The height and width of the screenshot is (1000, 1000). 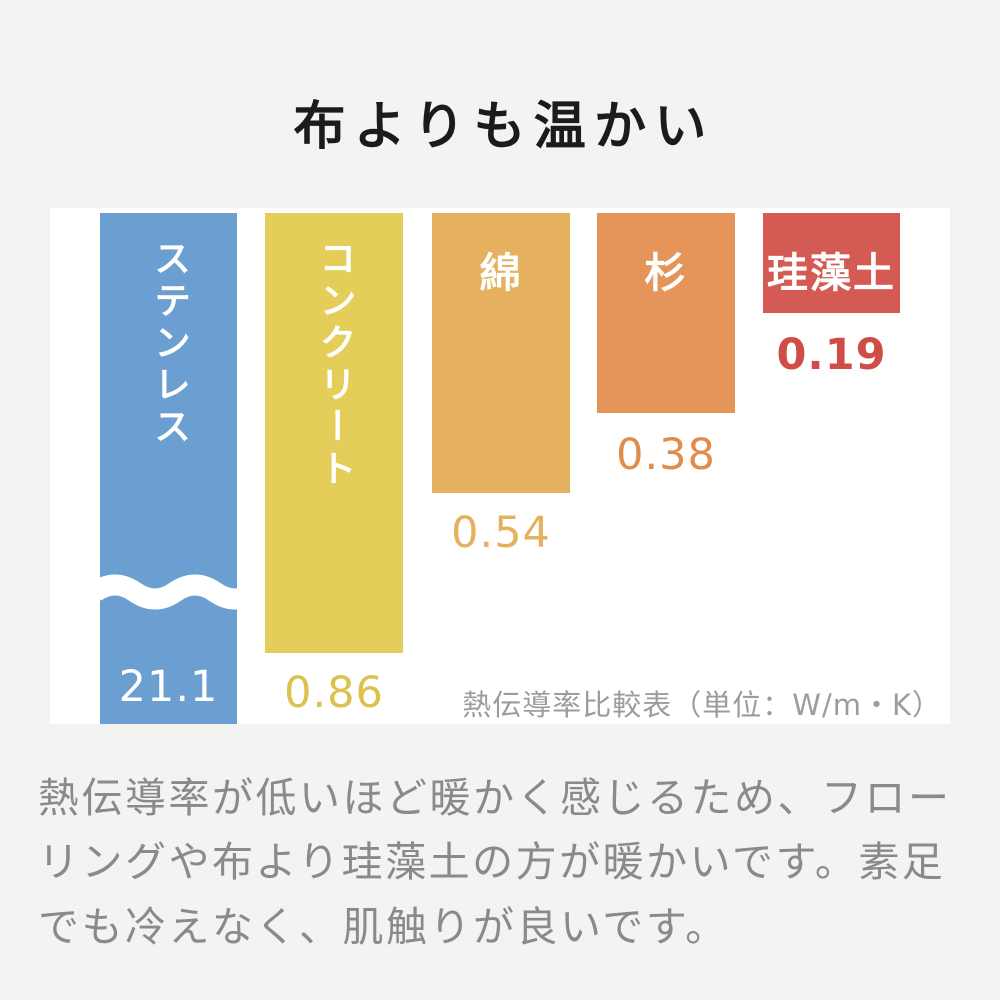 What do you see at coordinates (168, 687) in the screenshot?
I see `bar-value-stainless: 21.1` at bounding box center [168, 687].